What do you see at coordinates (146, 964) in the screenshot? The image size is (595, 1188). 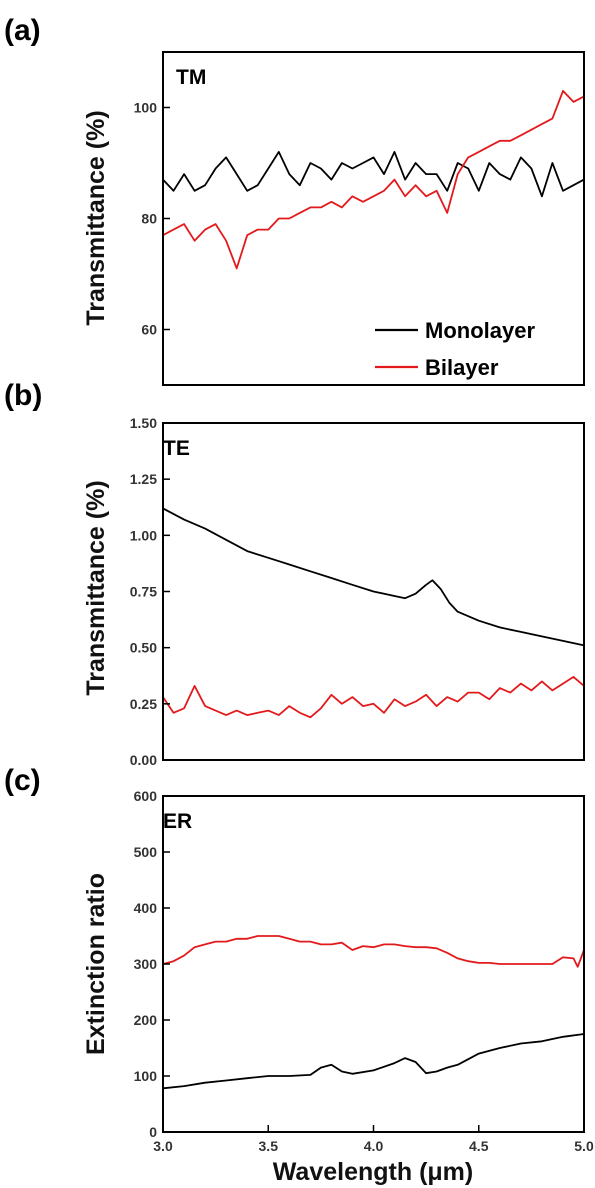 I see `panel-c-y-tick-label-3: 300` at bounding box center [146, 964].